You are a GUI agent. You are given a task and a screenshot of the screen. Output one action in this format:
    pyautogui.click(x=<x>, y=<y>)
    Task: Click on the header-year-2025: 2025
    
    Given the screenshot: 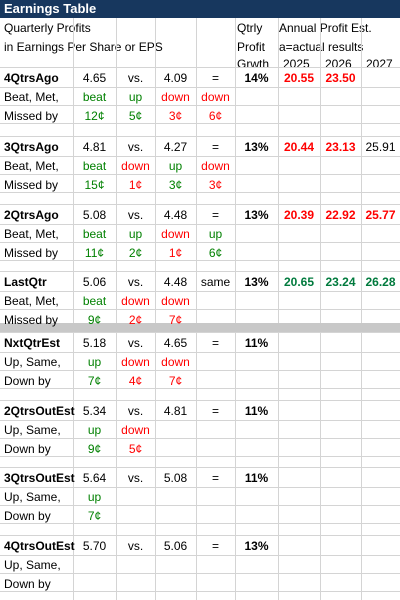 What is the action you would take?
    pyautogui.click(x=296, y=64)
    